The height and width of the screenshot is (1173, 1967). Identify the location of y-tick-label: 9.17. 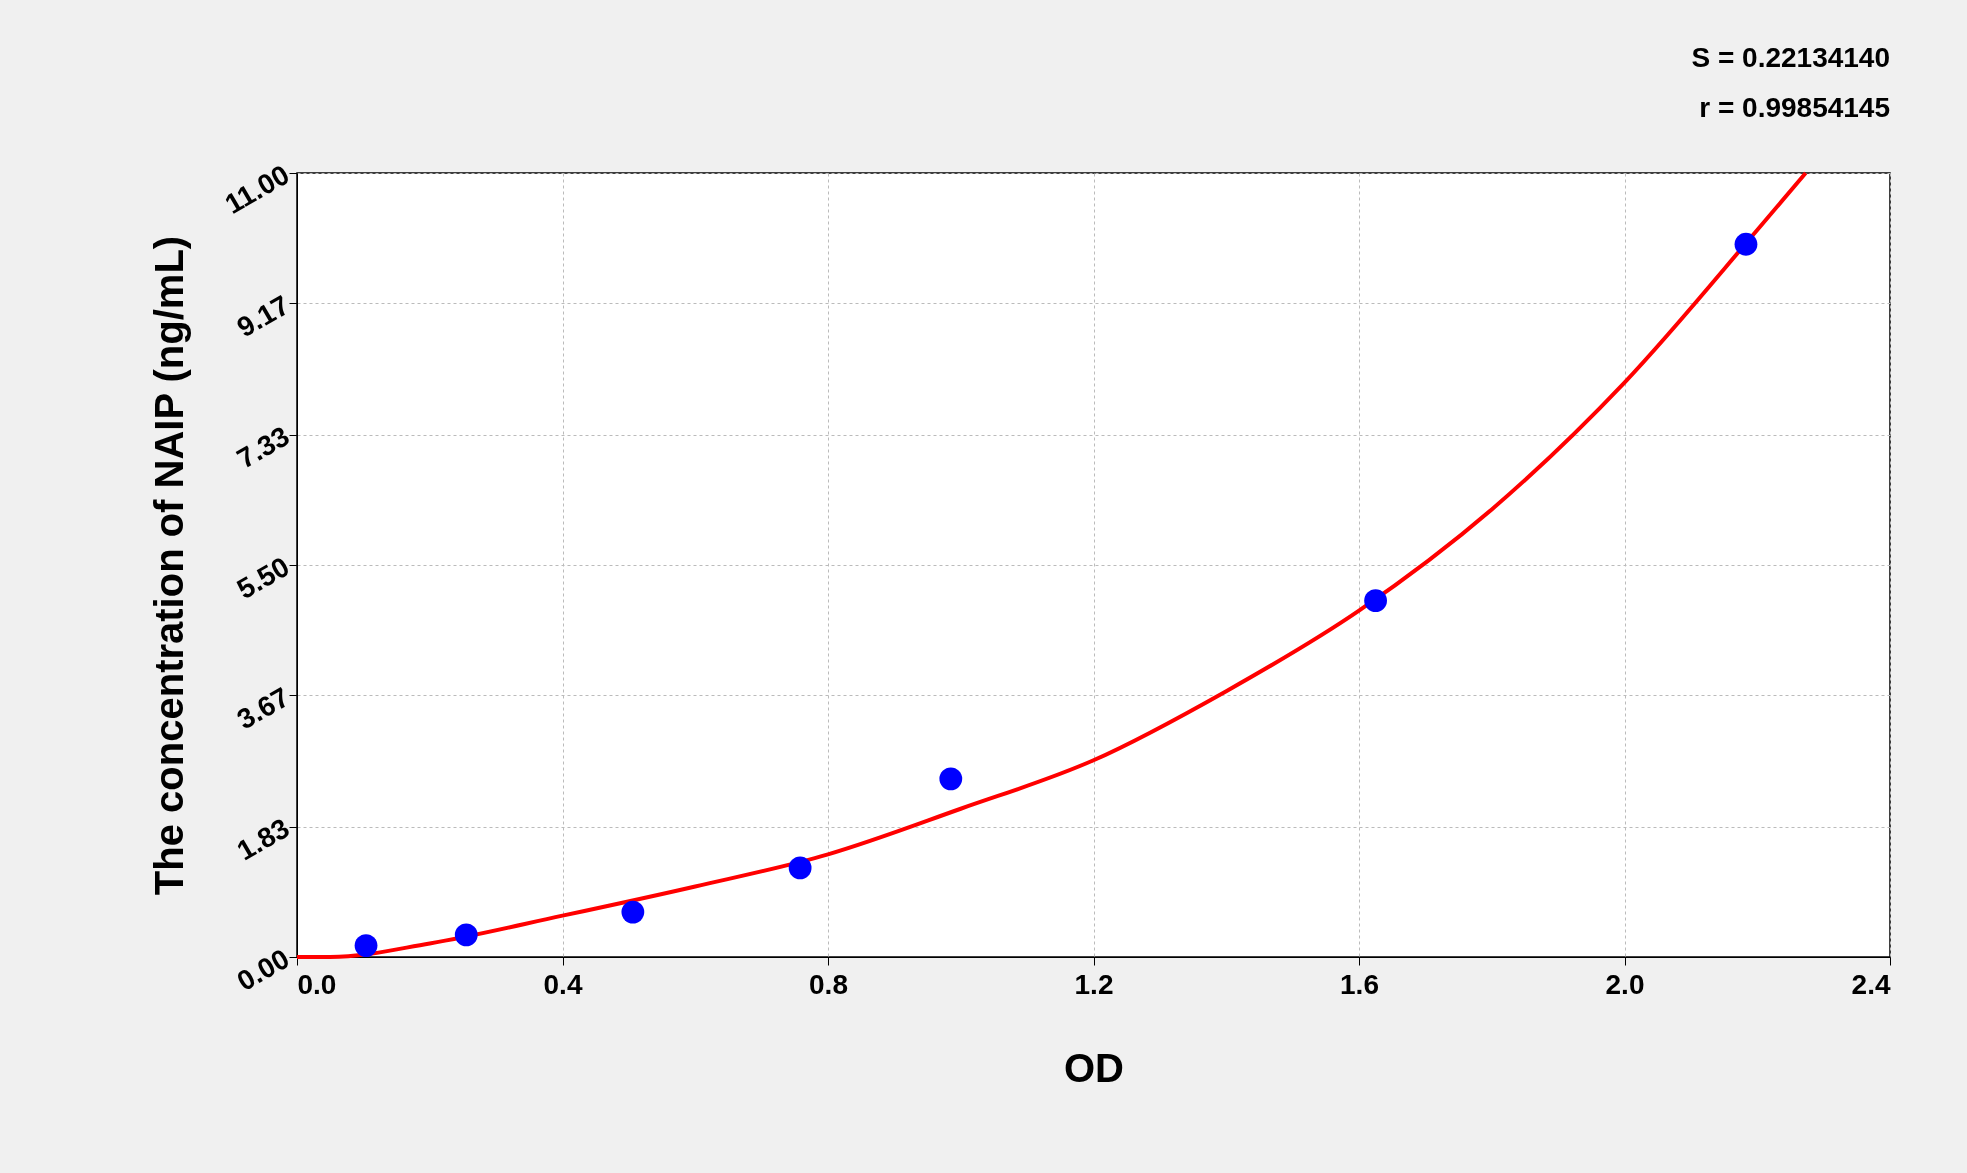
(263, 316).